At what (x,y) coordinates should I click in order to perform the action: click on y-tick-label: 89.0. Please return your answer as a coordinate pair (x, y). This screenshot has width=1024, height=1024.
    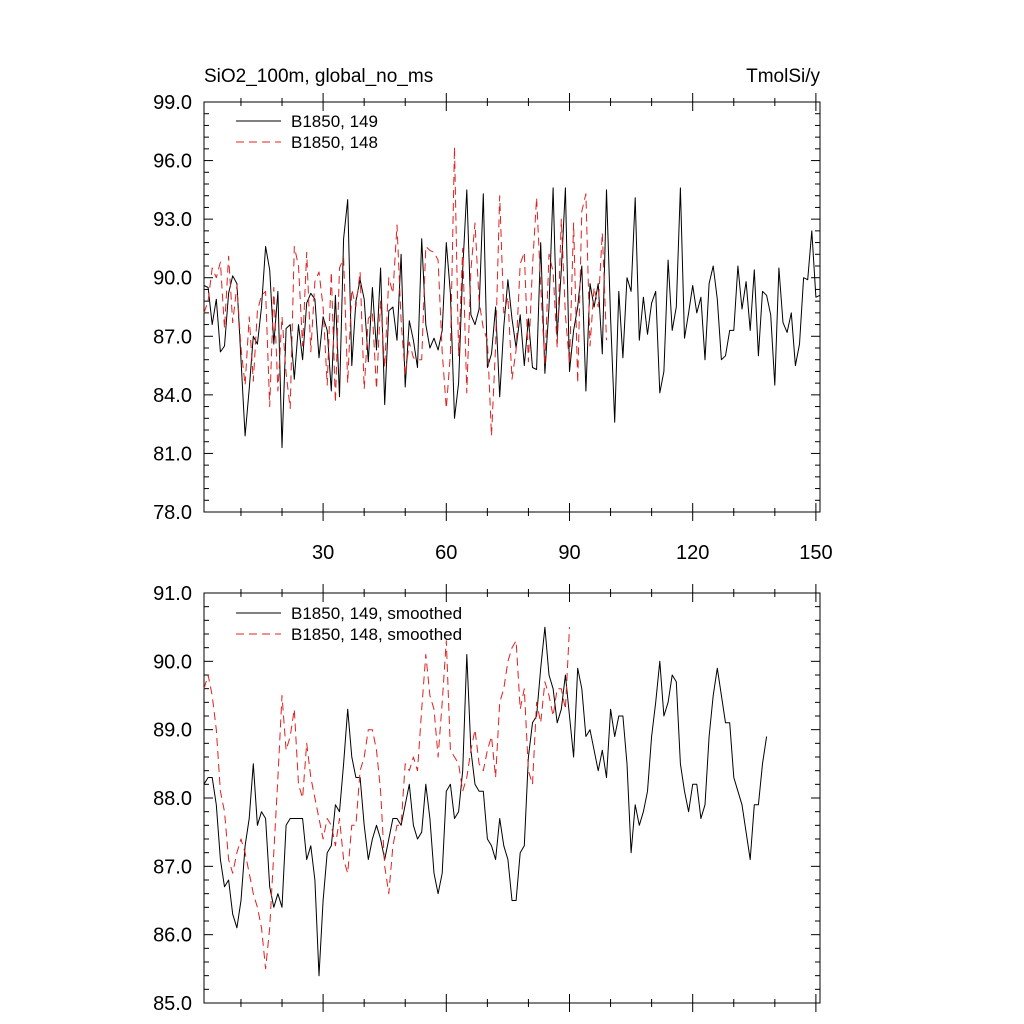
    Looking at the image, I should click on (172, 731).